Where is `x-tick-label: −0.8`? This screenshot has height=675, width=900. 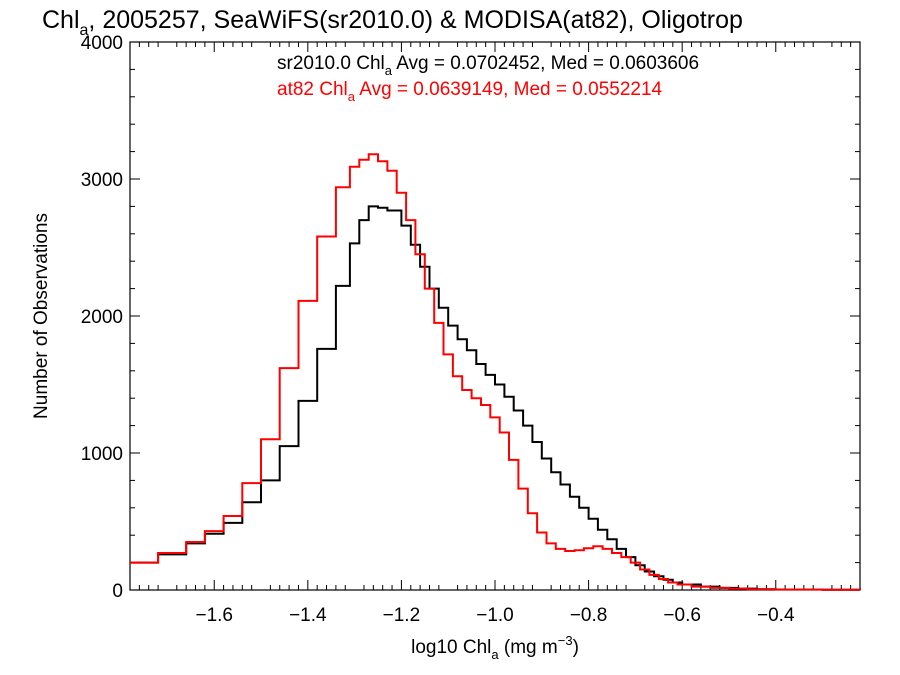
x-tick-label: −0.8 is located at coordinates (589, 615).